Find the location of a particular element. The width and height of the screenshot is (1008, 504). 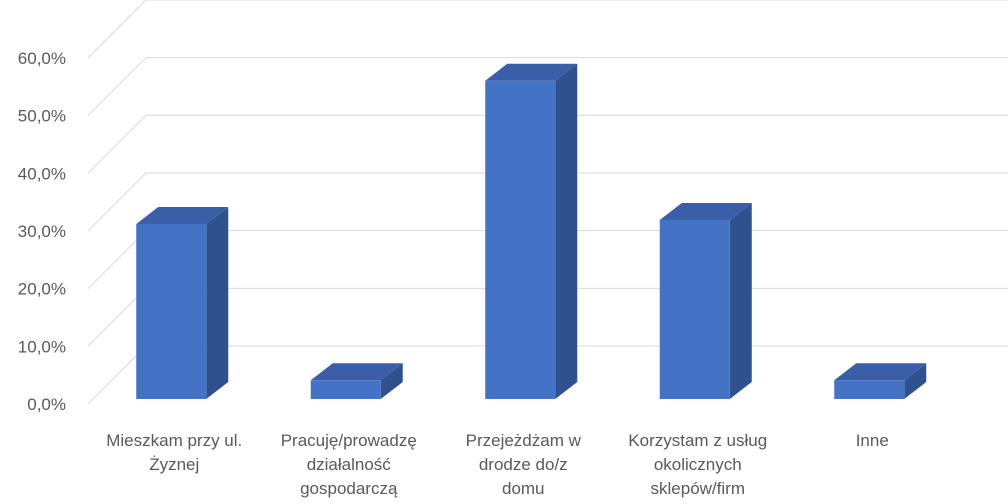

x-category-label: Pracuję/prowadzę działalność gospodarczą is located at coordinates (349, 464).